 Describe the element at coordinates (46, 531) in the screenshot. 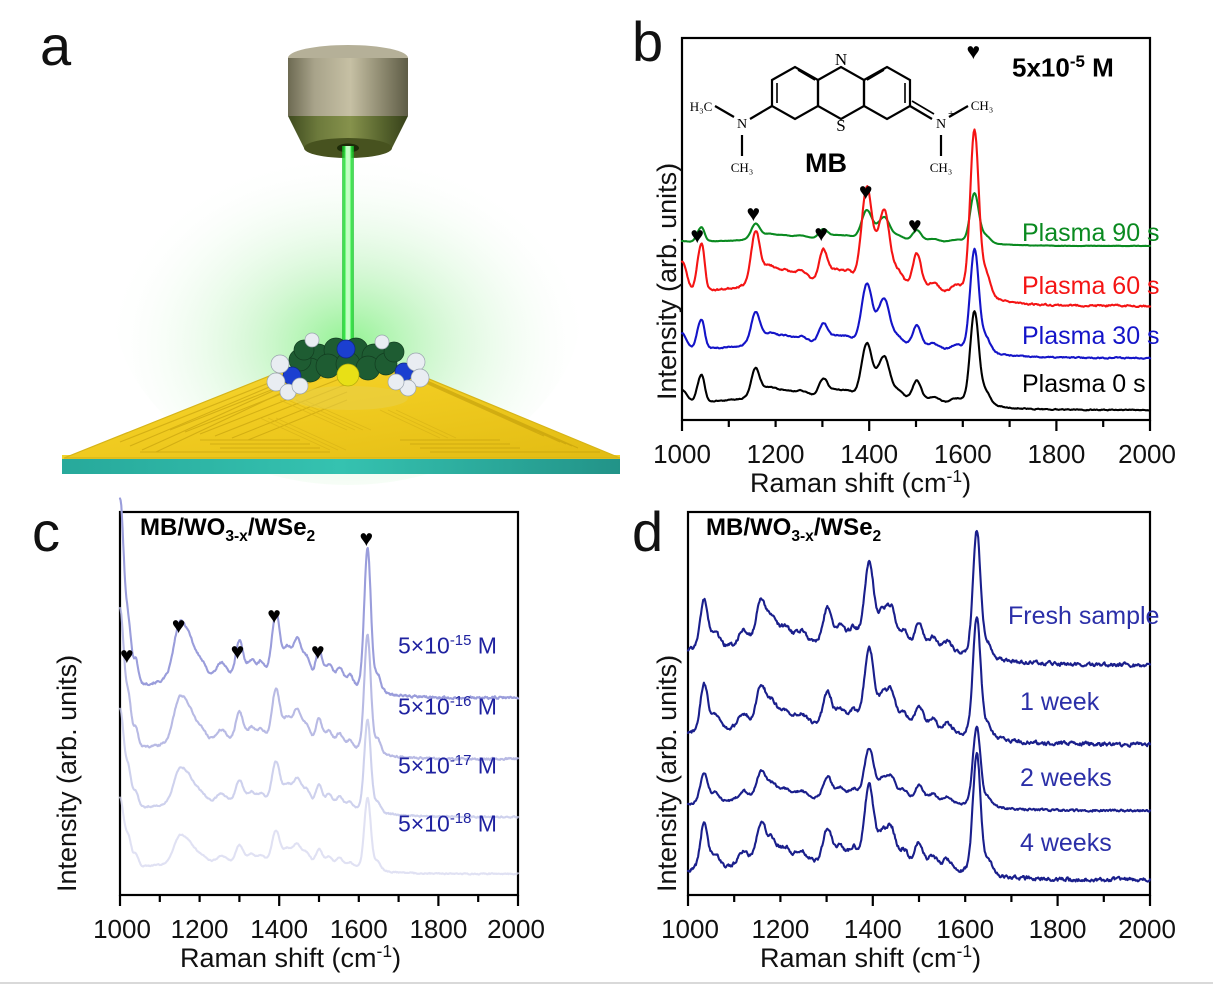

I see `panel-c-letter: c` at that location.